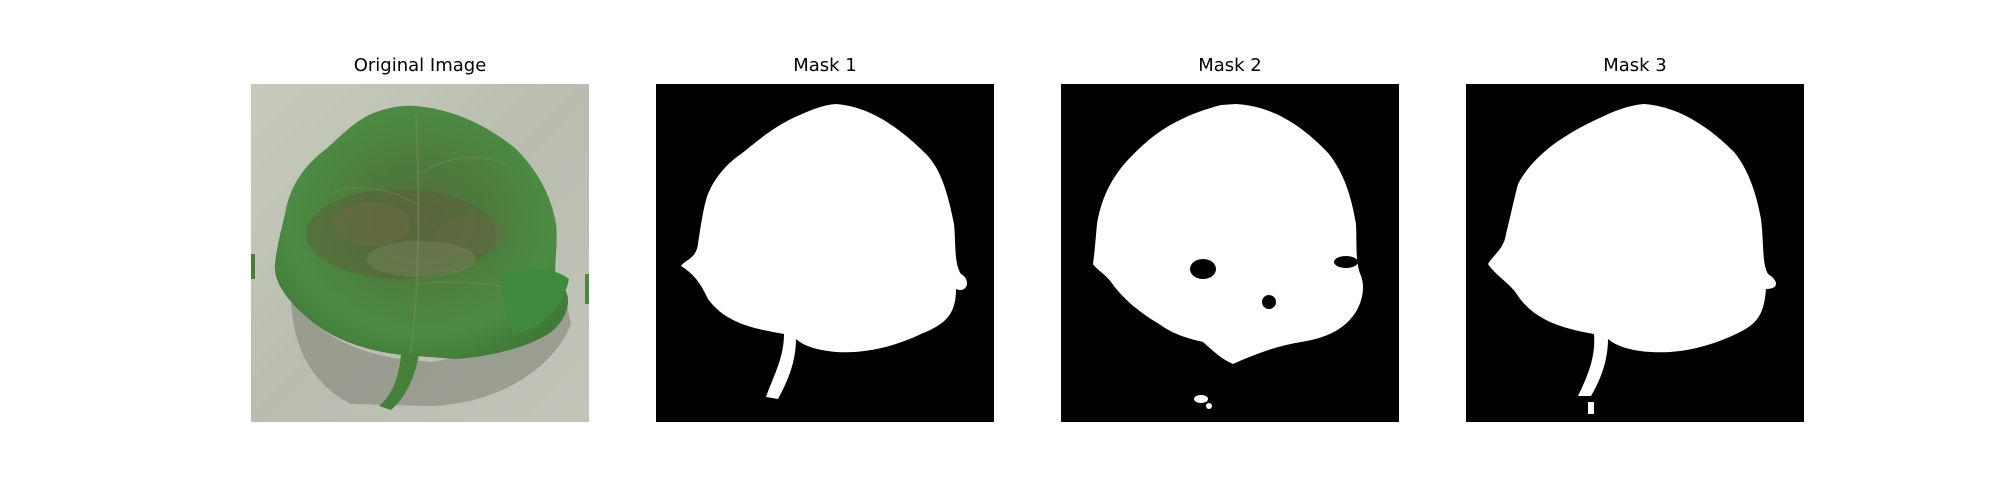 Image resolution: width=2000 pixels, height=500 pixels. Describe the element at coordinates (1635, 66) in the screenshot. I see `panel-title: Mask 3` at that location.